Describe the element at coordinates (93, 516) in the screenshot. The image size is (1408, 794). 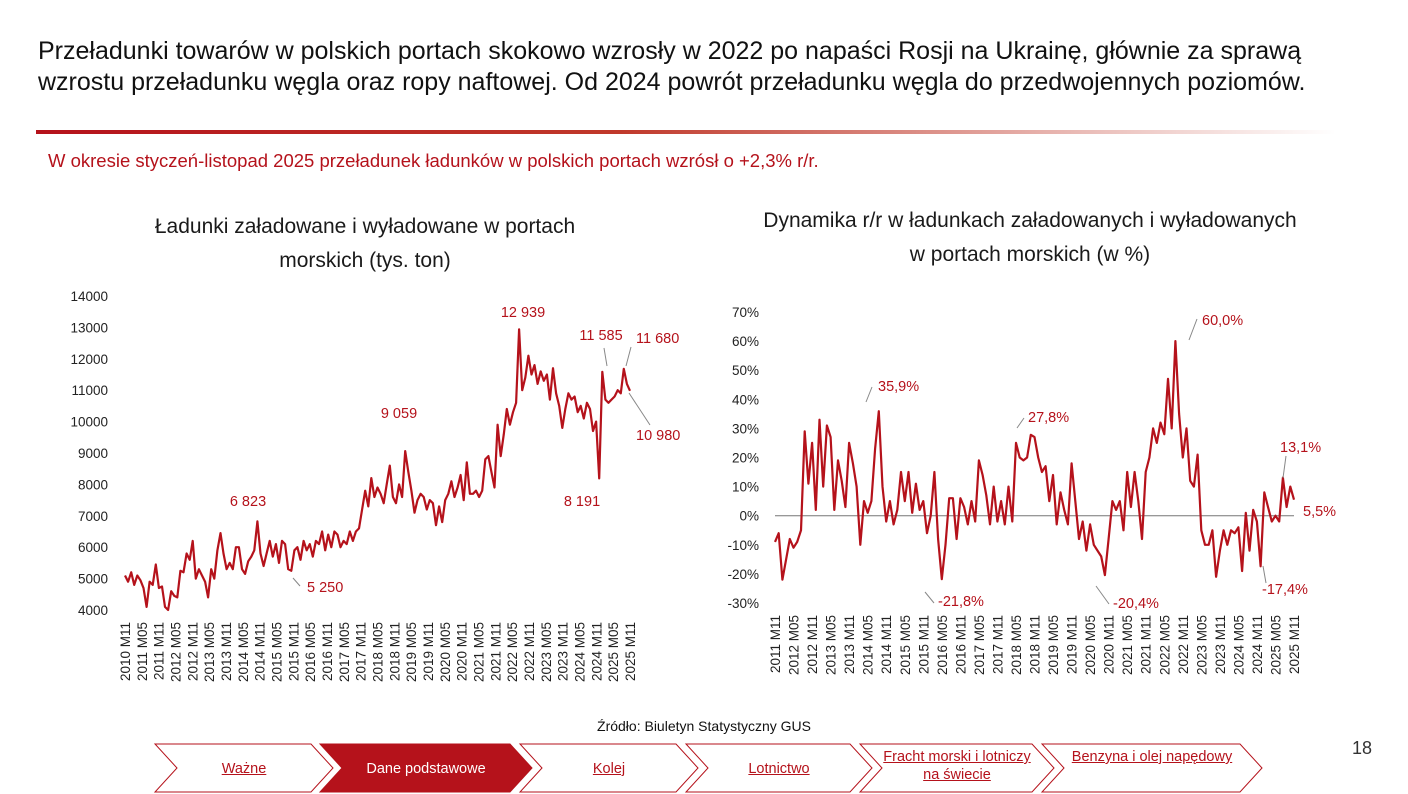
I see `y-tick-label: 7000` at that location.